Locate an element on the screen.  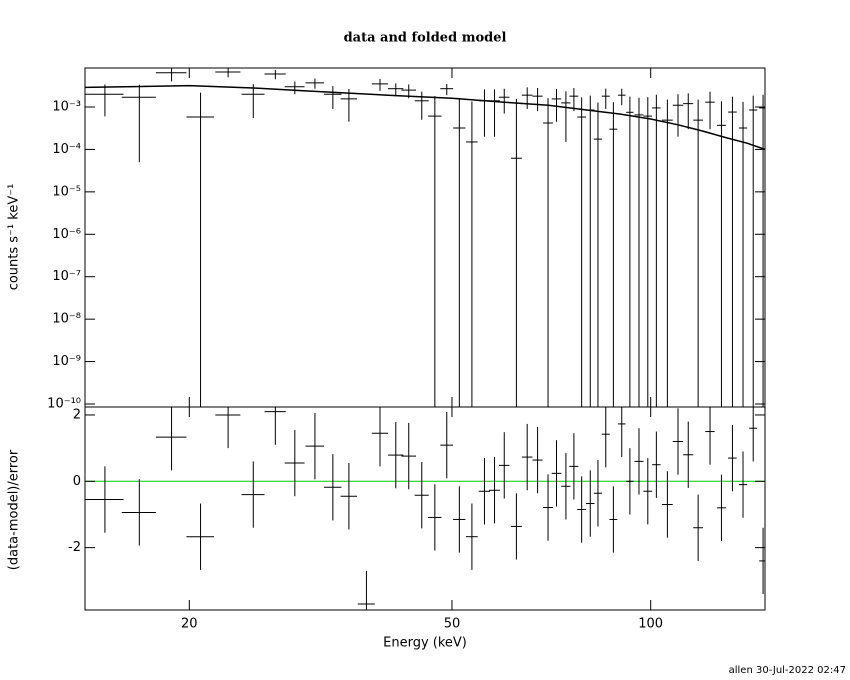
y-tick-label: 10⁻⁸ is located at coordinates (66, 319).